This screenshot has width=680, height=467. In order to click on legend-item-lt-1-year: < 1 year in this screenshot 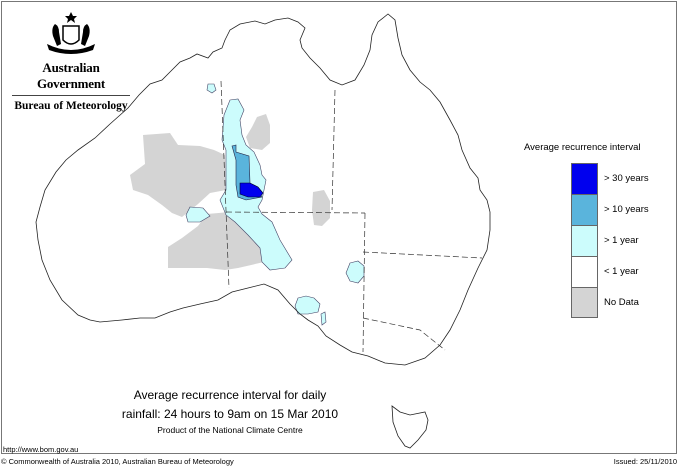, I will do `click(610, 271)`.